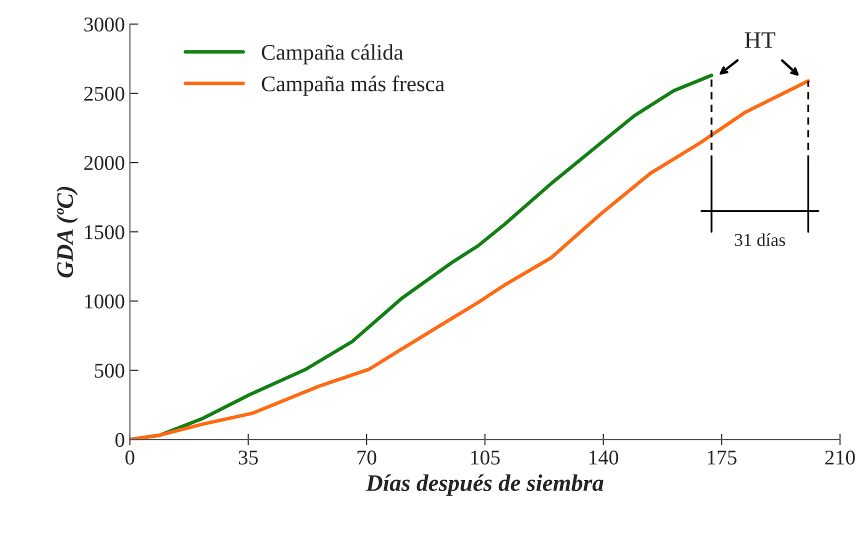 This screenshot has height=536, width=866. What do you see at coordinates (104, 232) in the screenshot?
I see `y-tick-label: 1500` at bounding box center [104, 232].